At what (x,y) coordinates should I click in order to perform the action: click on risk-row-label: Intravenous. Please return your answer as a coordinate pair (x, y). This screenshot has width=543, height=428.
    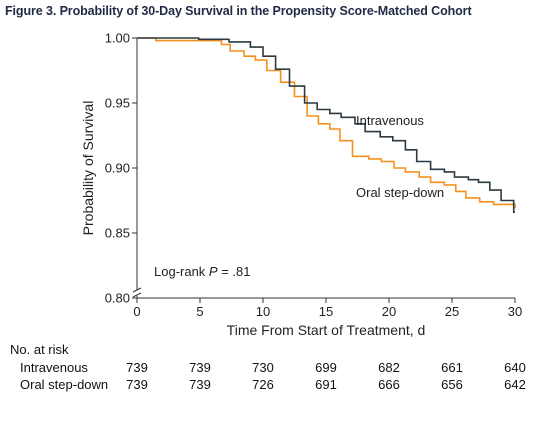
    Looking at the image, I should click on (54, 367).